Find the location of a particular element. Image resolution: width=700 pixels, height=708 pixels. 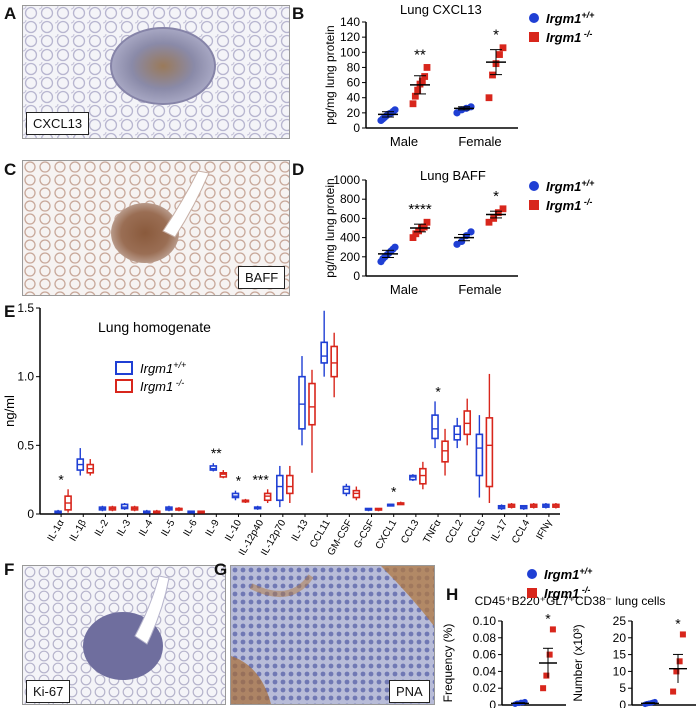

x-category-label: IL-1α is located at coordinates (56, 531).